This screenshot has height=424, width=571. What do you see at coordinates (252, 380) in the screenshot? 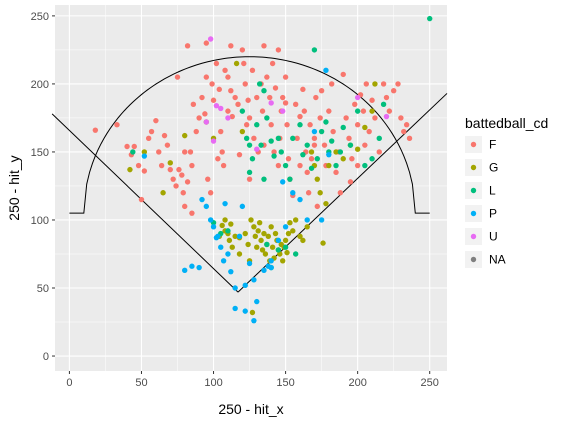
I see `x-axis-ticks: 0 50 100 150 200 250` at bounding box center [252, 380].